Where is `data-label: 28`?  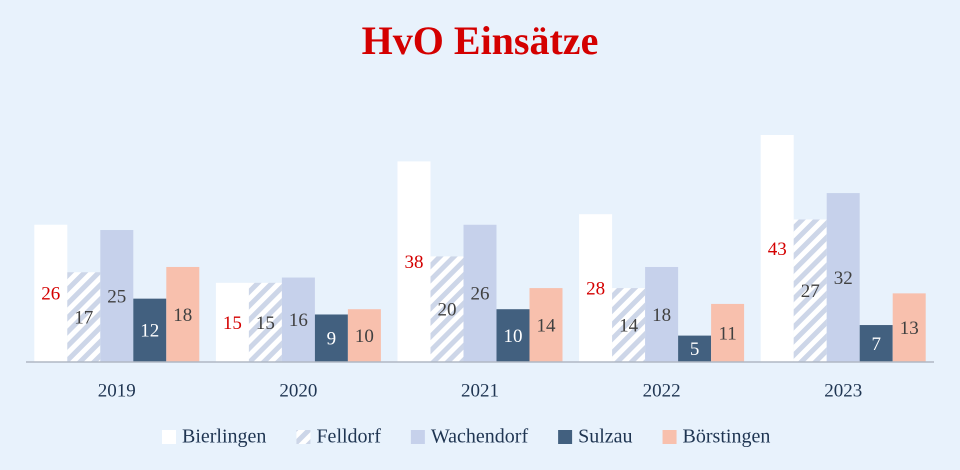 data-label: 28 is located at coordinates (595, 288).